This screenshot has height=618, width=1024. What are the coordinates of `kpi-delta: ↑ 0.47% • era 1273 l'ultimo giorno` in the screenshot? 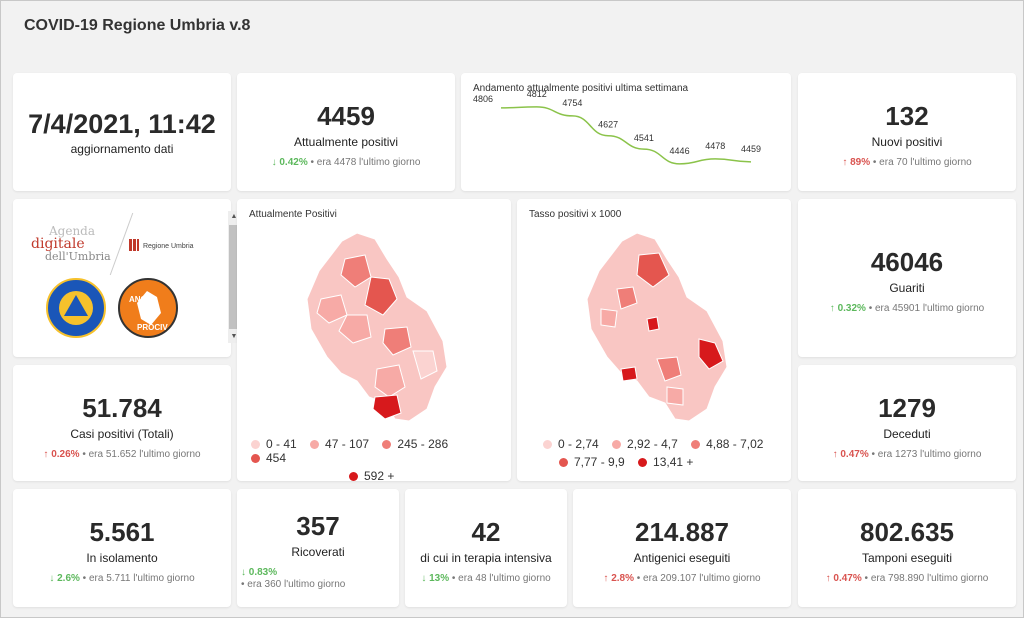 It's located at (907, 454).